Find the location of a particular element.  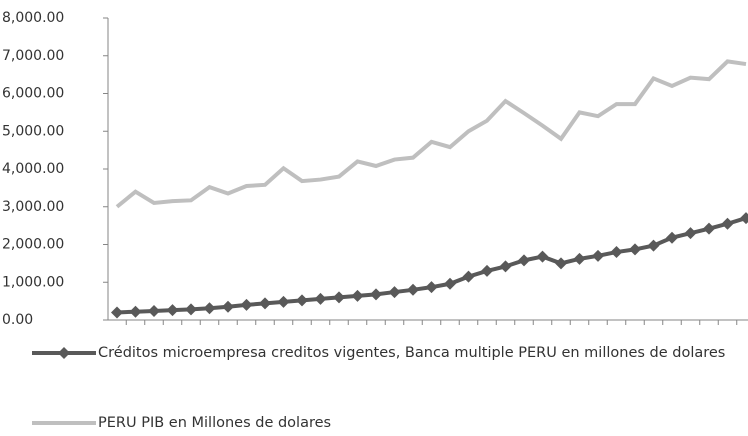

y-tick-label: 2,000.00 is located at coordinates (33, 245).